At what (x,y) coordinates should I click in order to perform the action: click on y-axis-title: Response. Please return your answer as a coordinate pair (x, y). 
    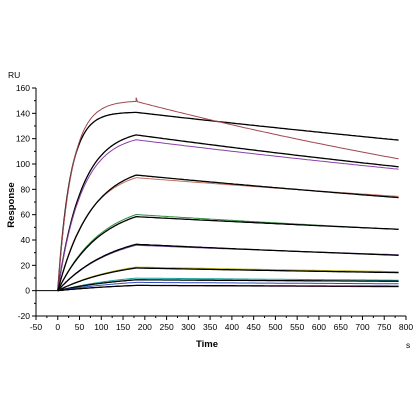
    Looking at the image, I should click on (11, 204).